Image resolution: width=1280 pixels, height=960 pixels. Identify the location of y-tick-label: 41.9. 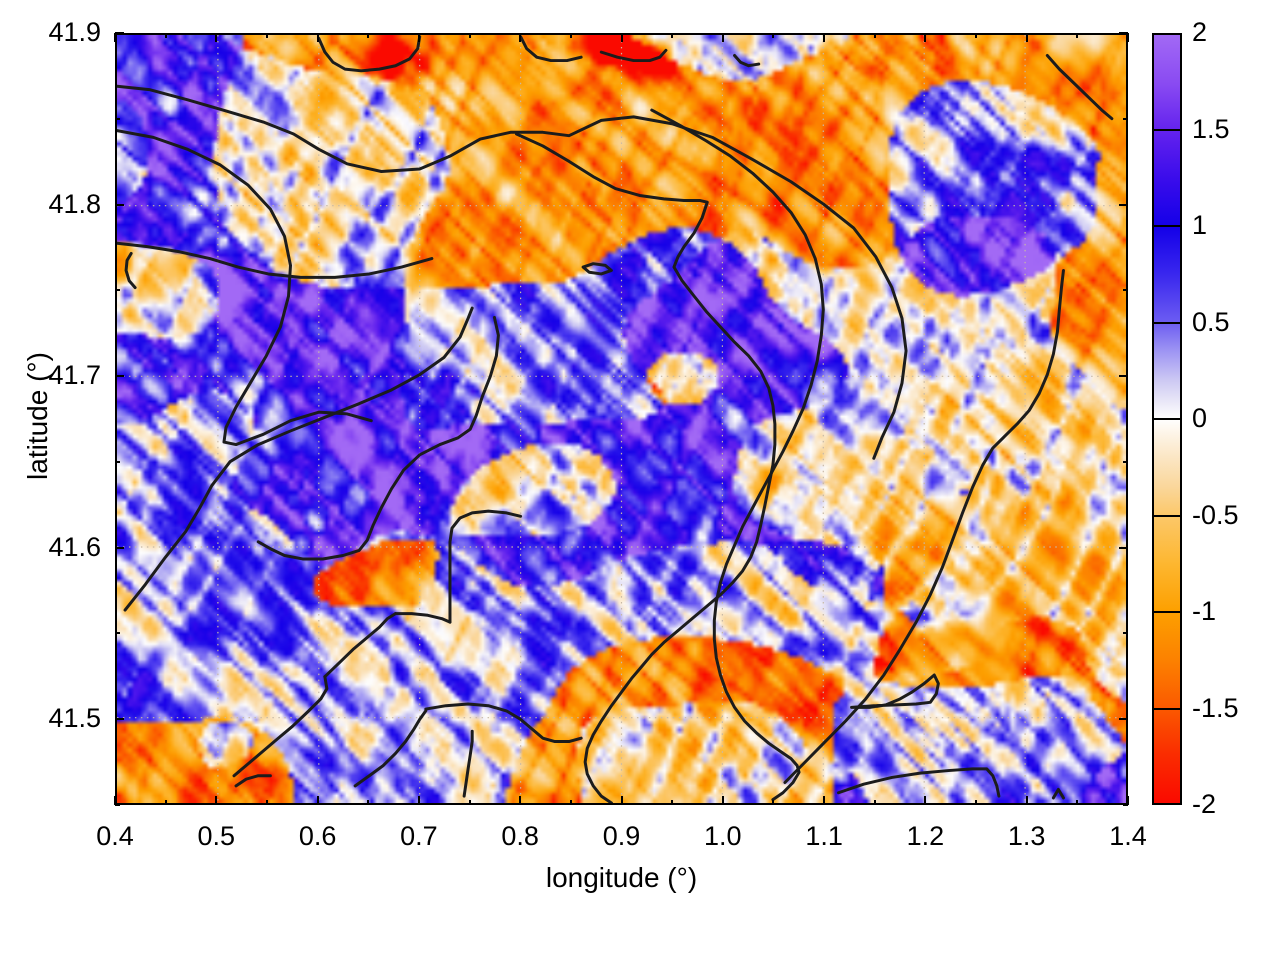
(74, 32).